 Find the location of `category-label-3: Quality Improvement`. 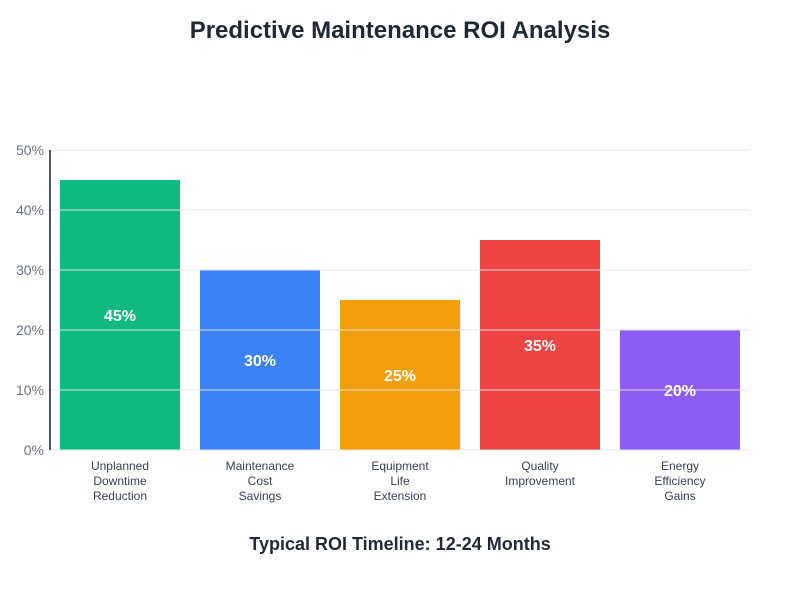

category-label-3: Quality Improvement is located at coordinates (540, 473).